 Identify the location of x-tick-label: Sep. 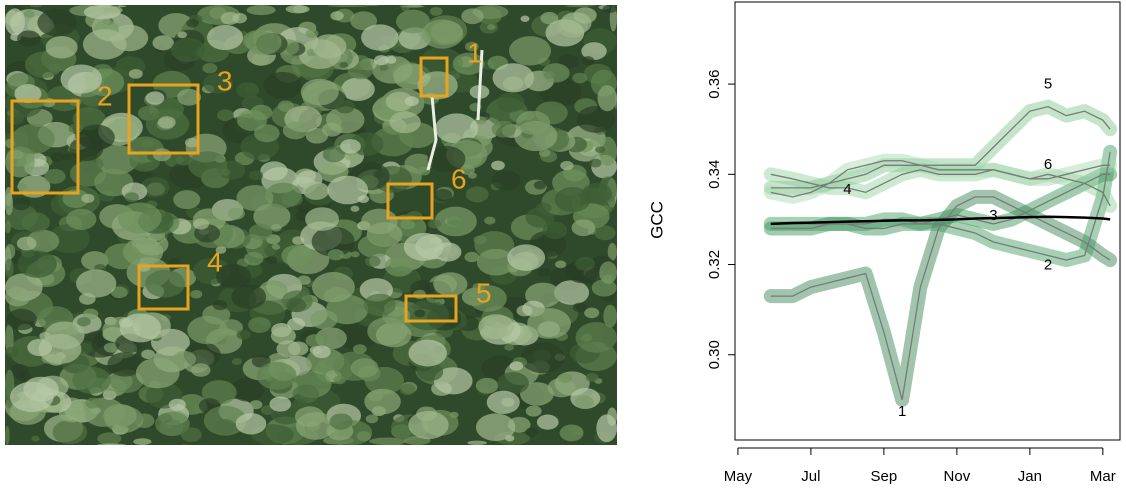
(884, 476).